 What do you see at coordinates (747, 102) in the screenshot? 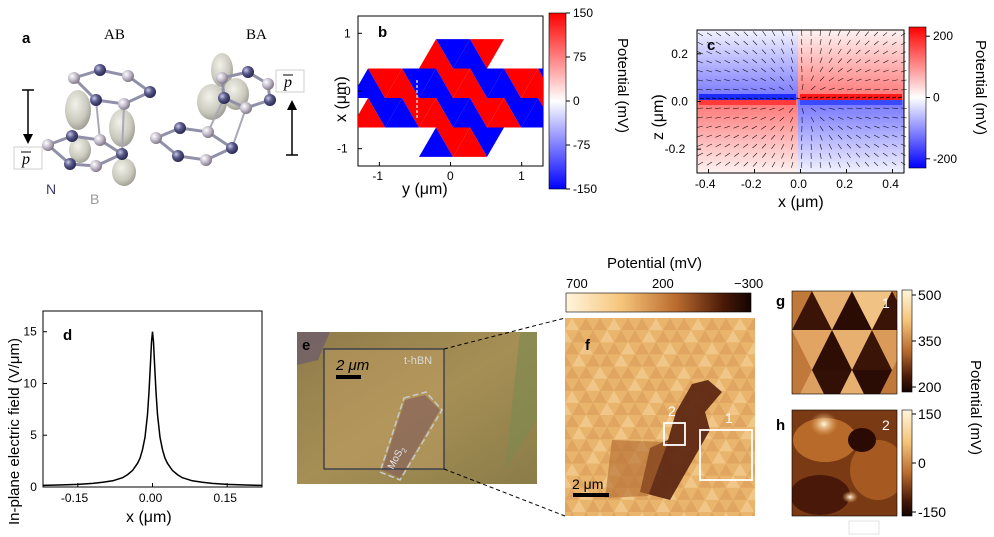
I see `strip-bottom-red` at bounding box center [747, 102].